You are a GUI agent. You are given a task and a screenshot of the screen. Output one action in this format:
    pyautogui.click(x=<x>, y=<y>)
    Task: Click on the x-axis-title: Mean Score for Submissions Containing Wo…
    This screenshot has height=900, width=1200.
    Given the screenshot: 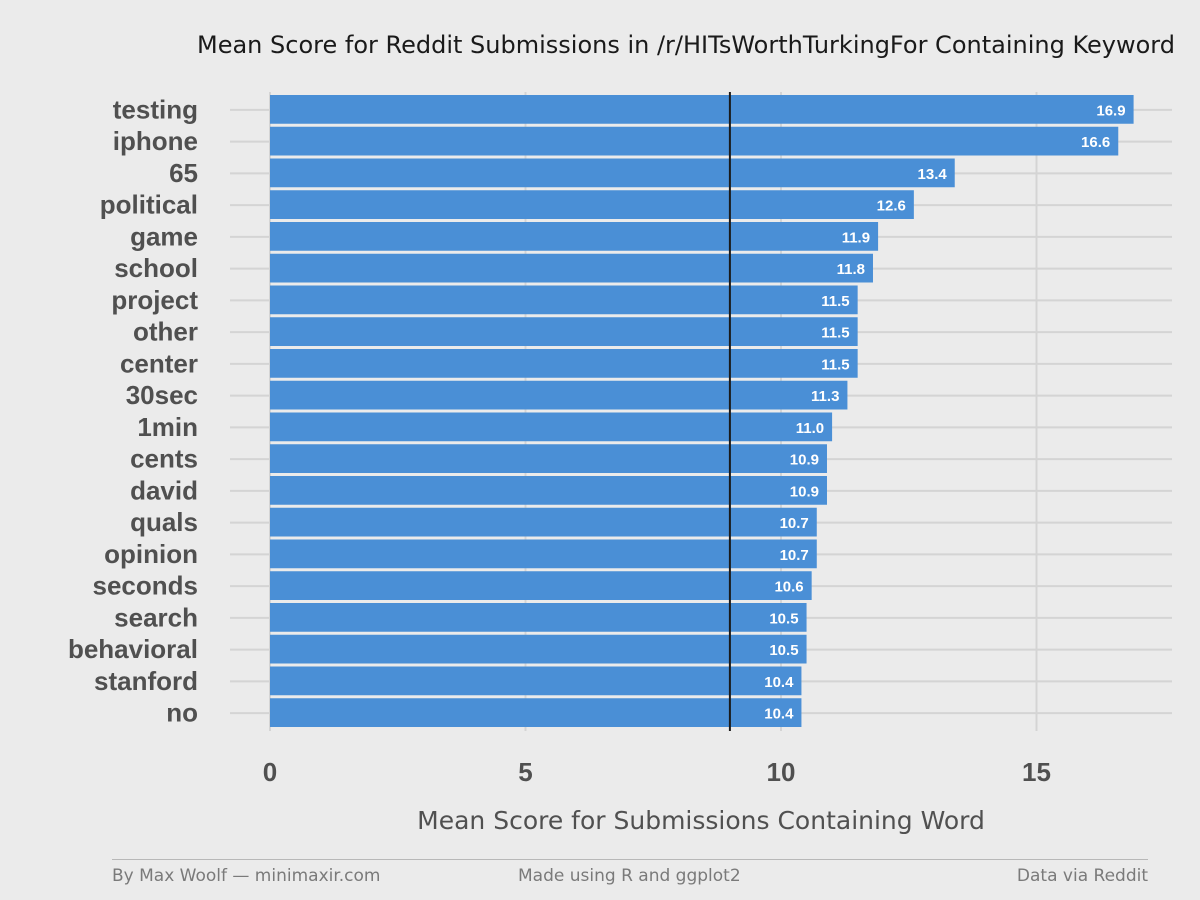 What is the action you would take?
    pyautogui.click(x=701, y=820)
    